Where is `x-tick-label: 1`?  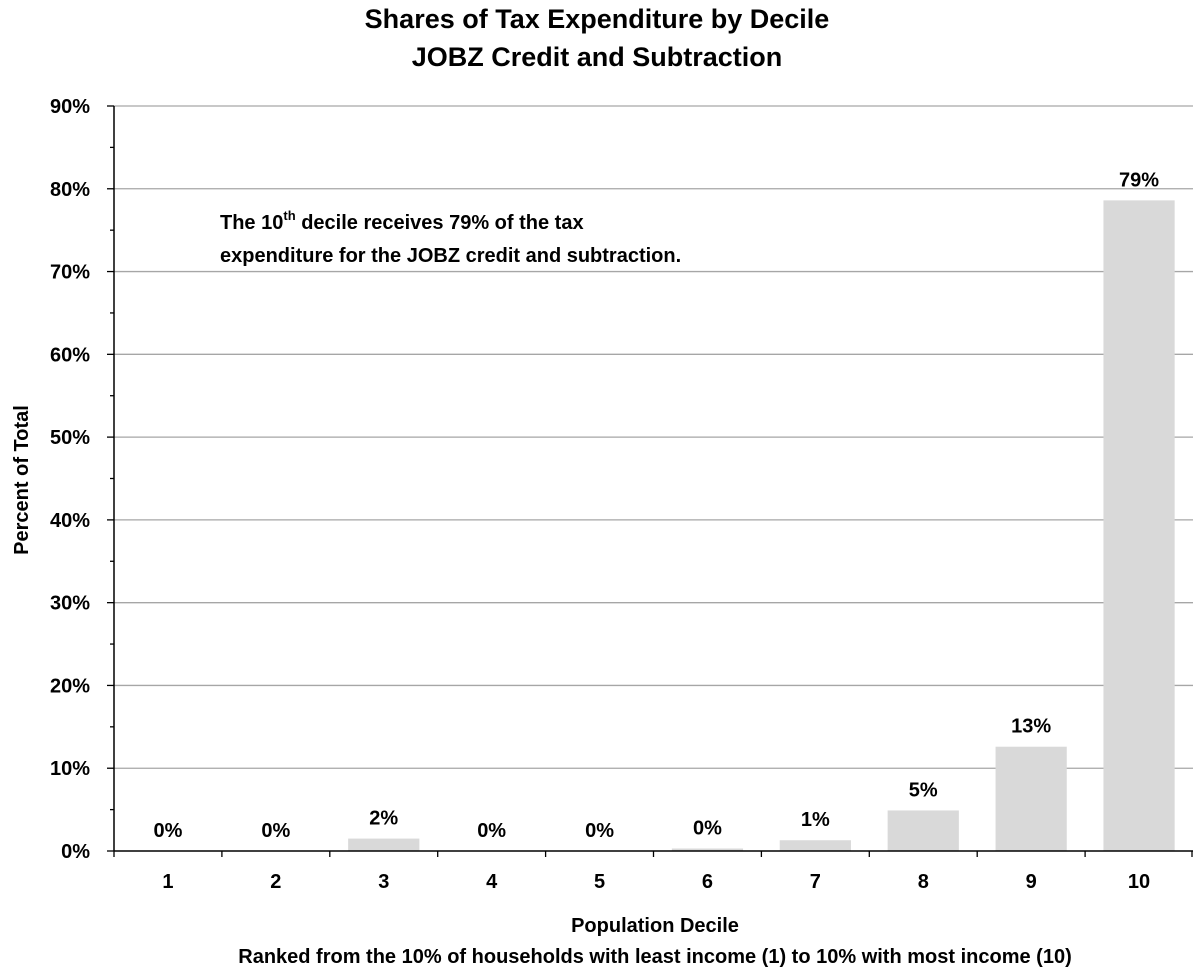 x-tick-label: 1 is located at coordinates (167, 882).